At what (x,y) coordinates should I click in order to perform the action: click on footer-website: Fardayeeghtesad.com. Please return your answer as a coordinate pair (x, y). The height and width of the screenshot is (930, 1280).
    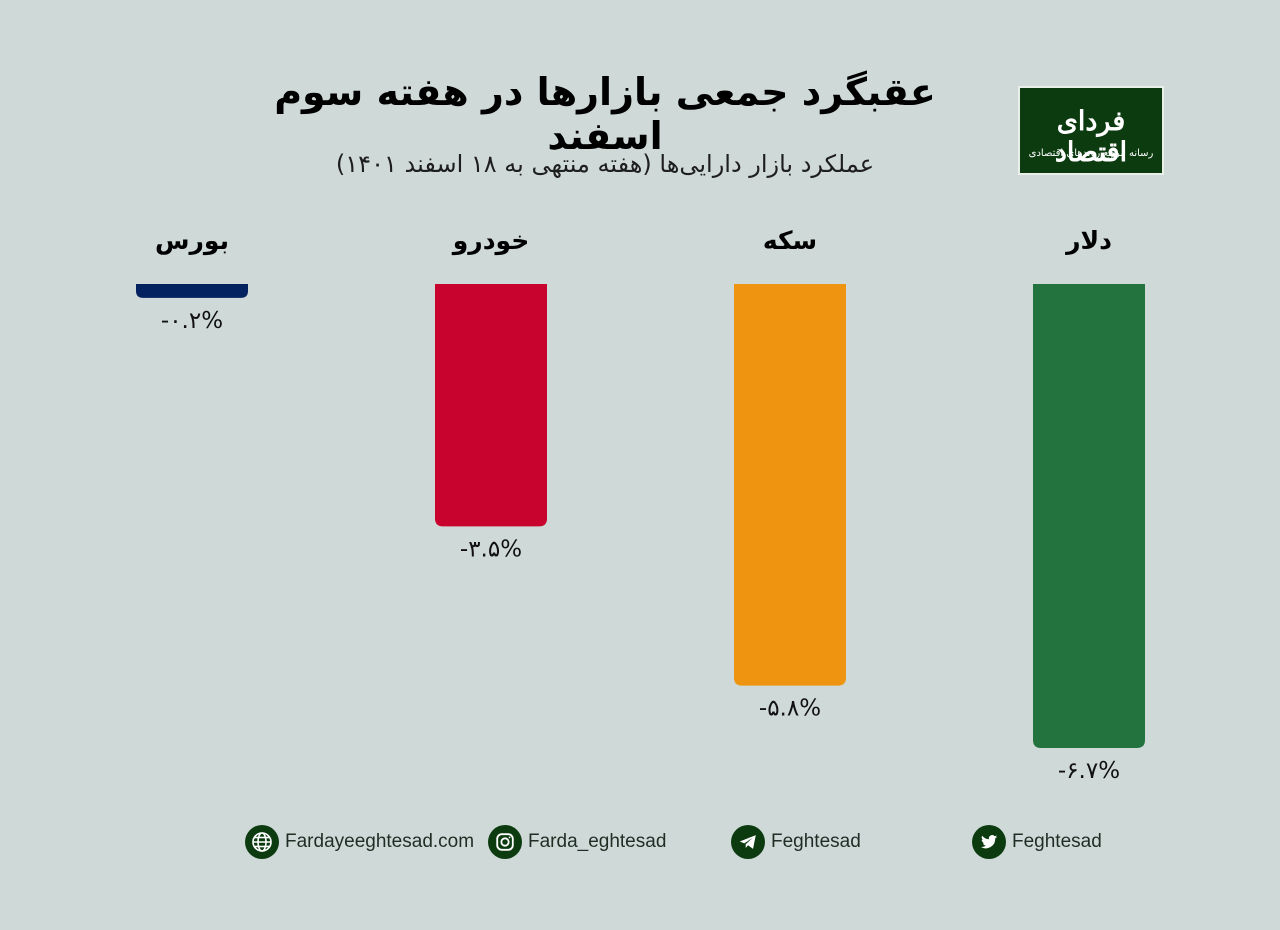
    Looking at the image, I should click on (359, 842).